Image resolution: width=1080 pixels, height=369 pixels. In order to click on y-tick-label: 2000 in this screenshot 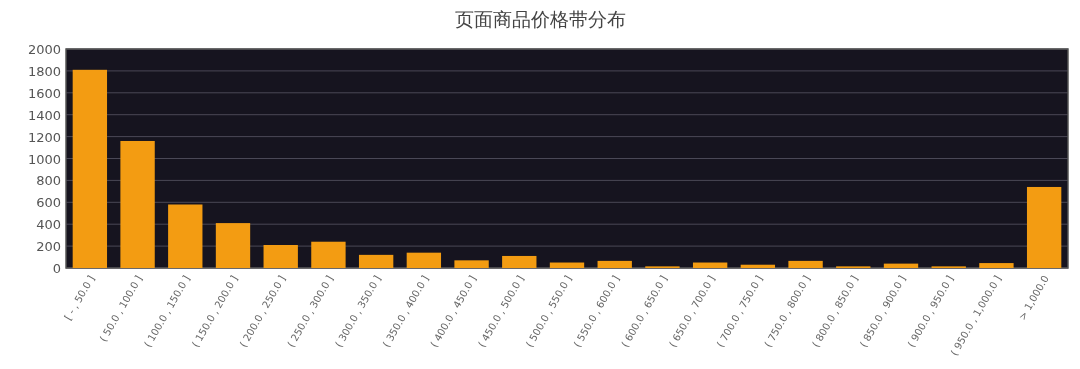, I will do `click(44, 49)`.